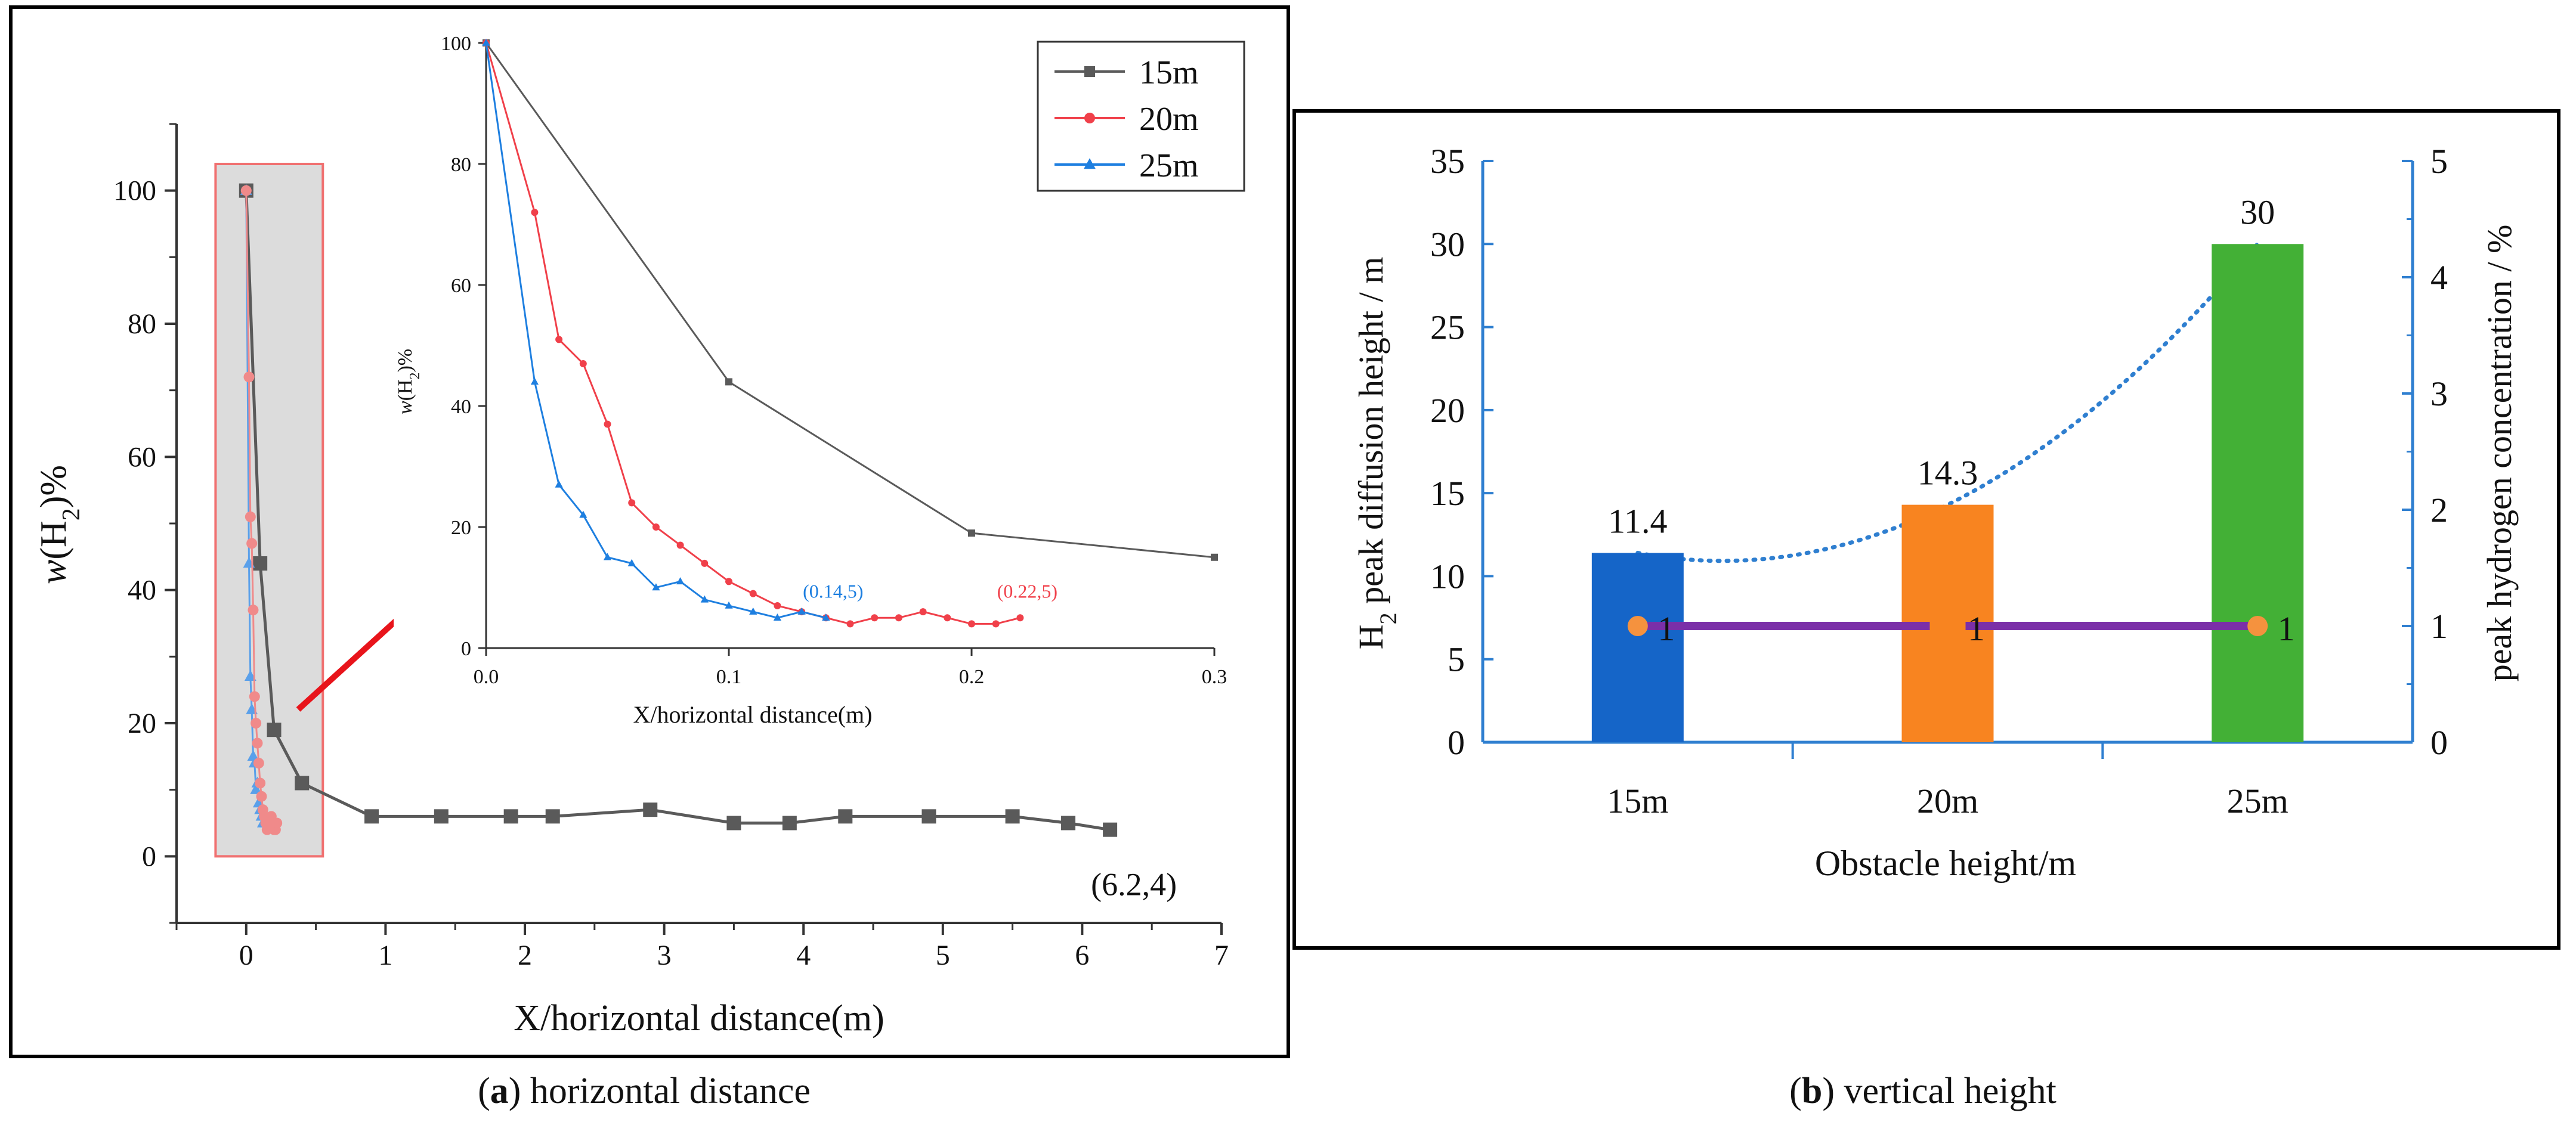 This screenshot has height=1128, width=2576. Describe the element at coordinates (1961, 628) in the screenshot. I see `panel-b-concentration: 1 1 1` at that location.